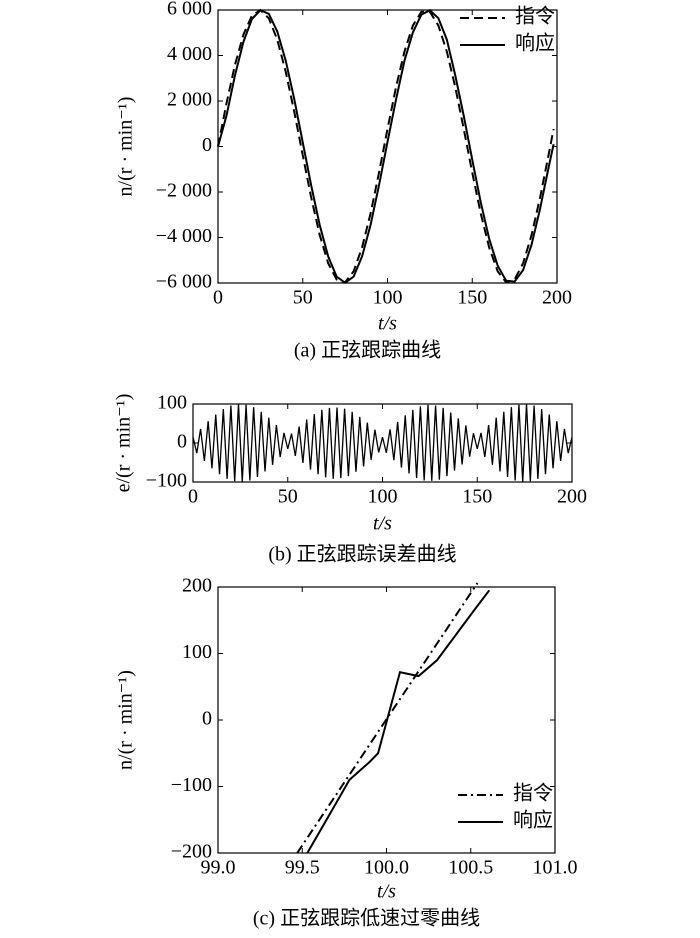 This screenshot has height=938, width=700. What do you see at coordinates (189, 54) in the screenshot?
I see `y-tick-label: 4 000` at bounding box center [189, 54].